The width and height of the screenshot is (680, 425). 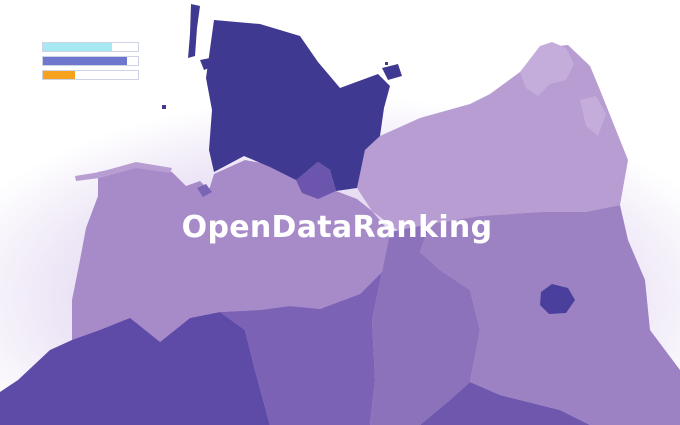 What do you see at coordinates (392, 72) in the screenshot?
I see `island-fehmarn` at bounding box center [392, 72].